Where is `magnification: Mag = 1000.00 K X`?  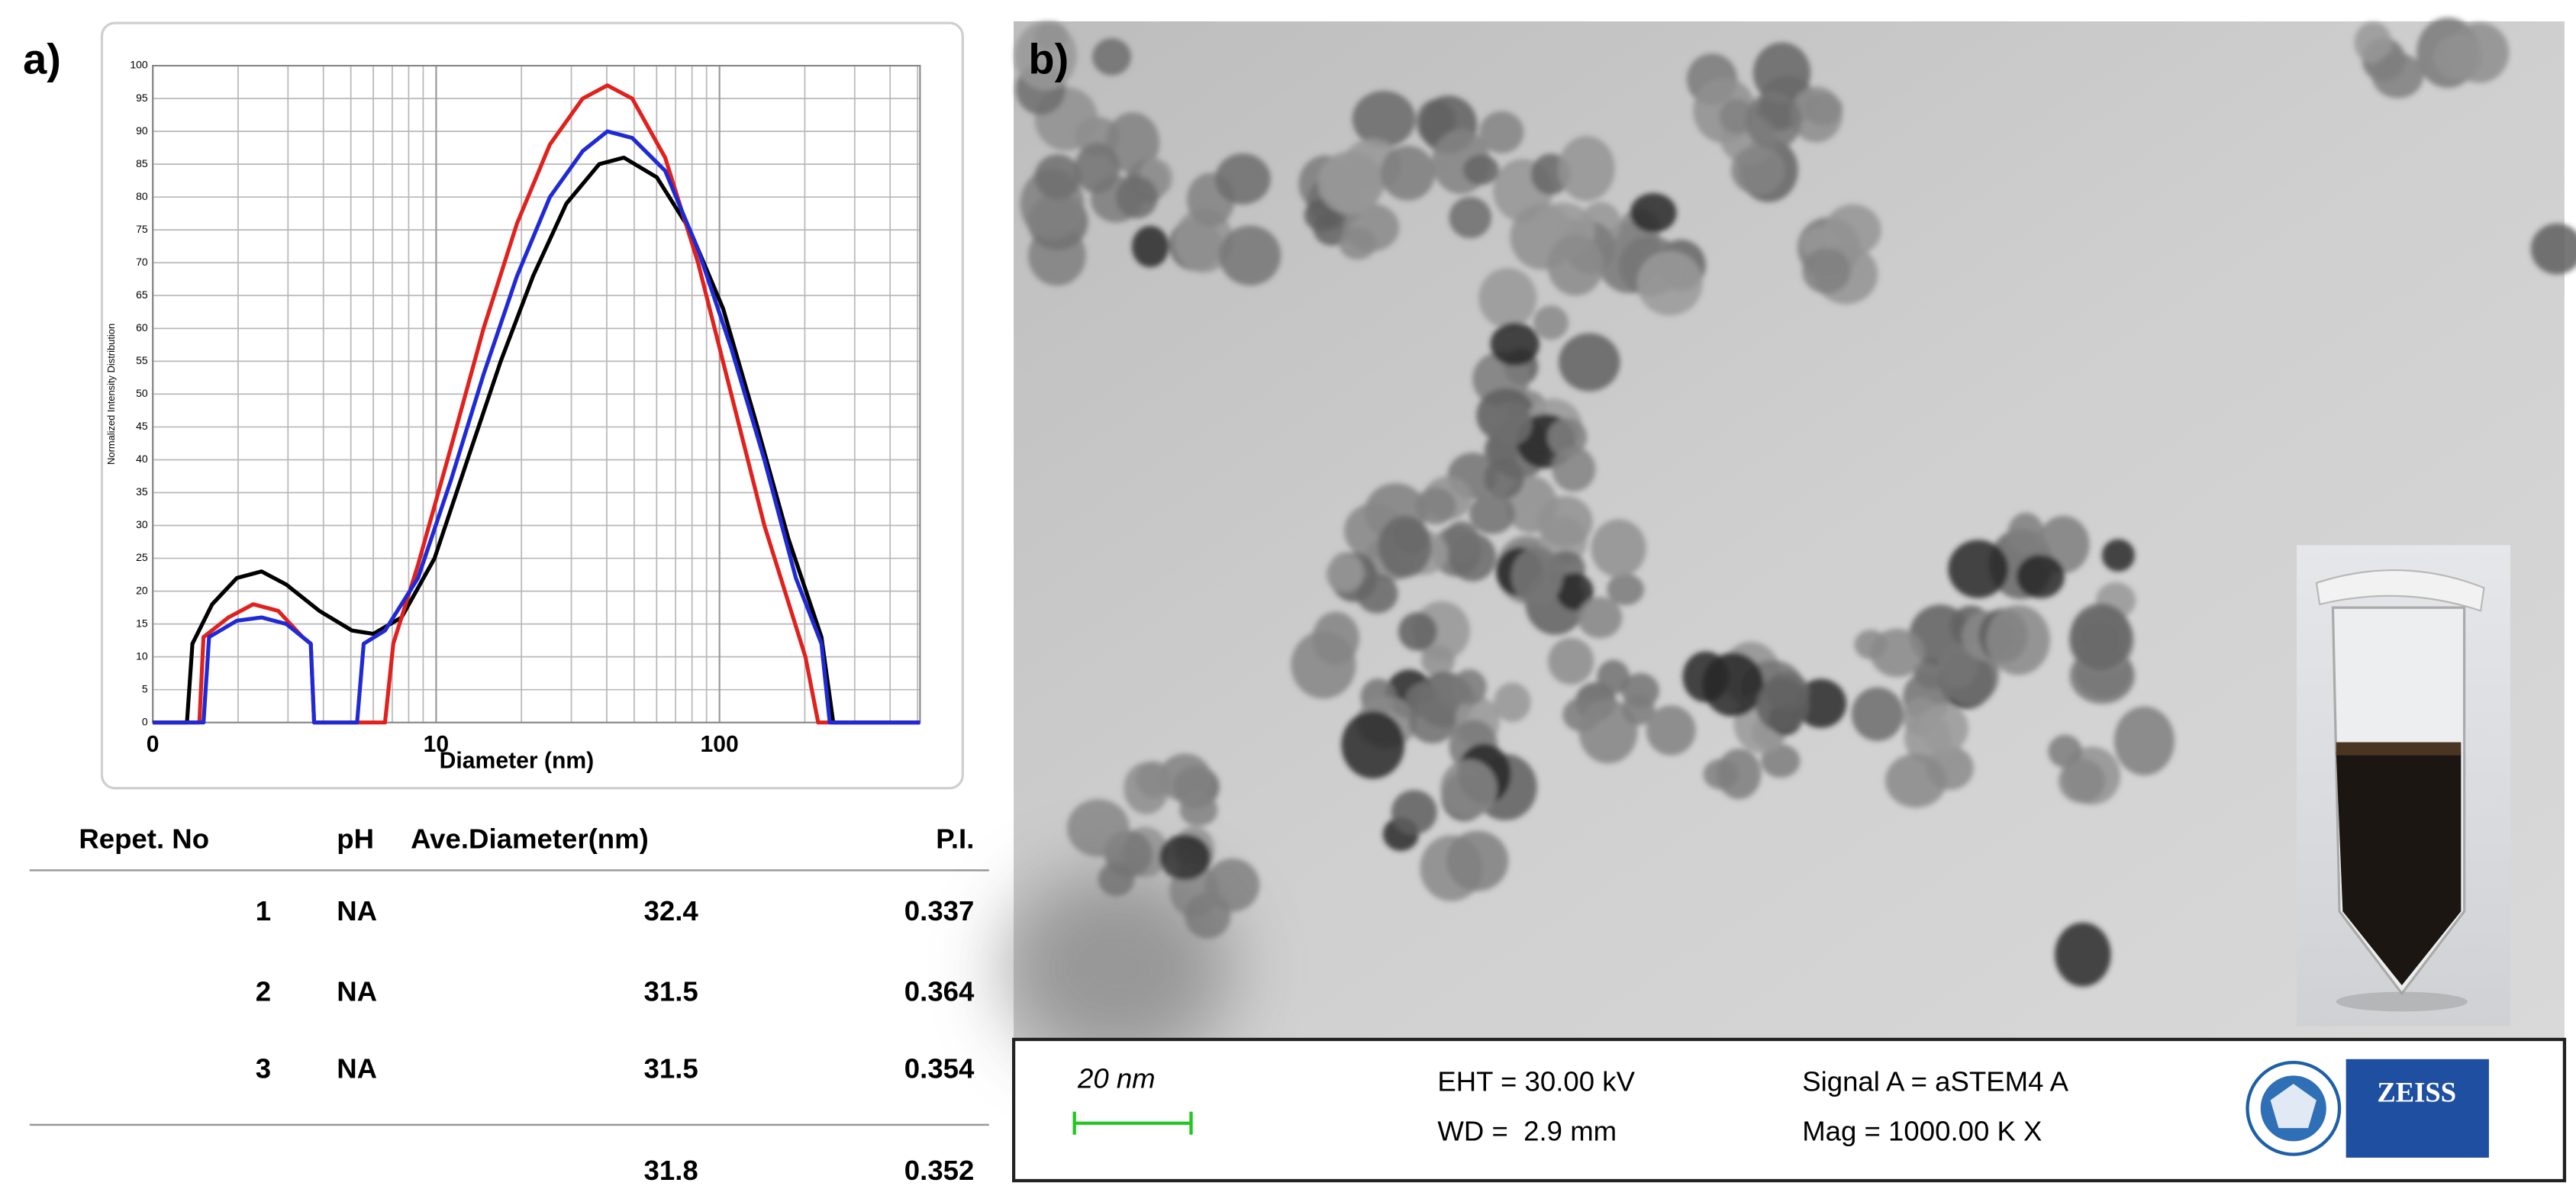 magnification: Mag = 1000.00 K X is located at coordinates (1922, 1130).